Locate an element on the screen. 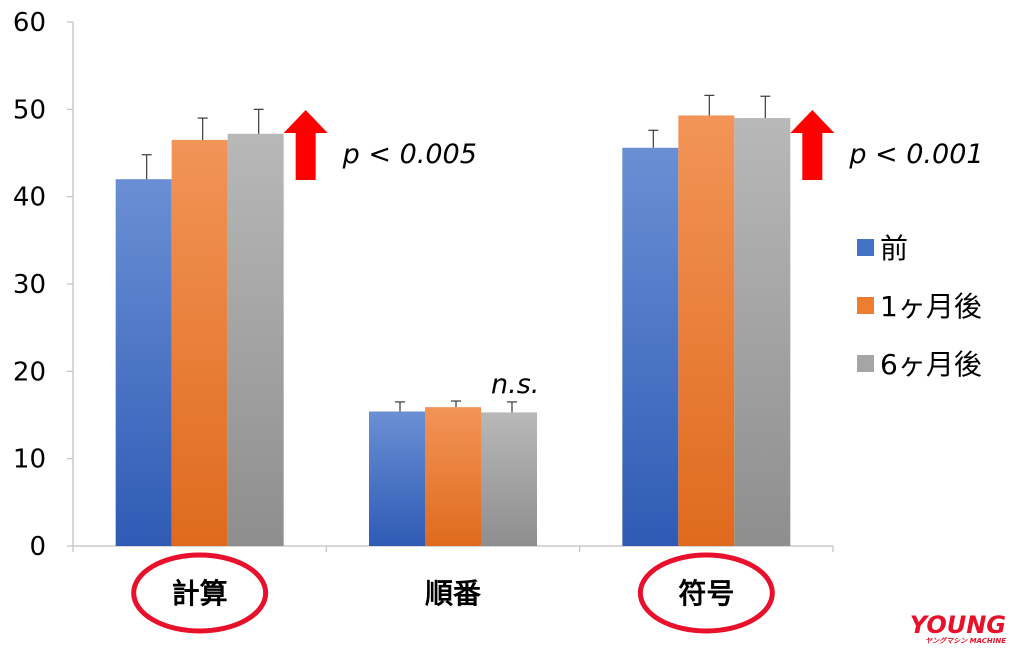 The width and height of the screenshot is (1018, 648). watermark-logo: YOUNG ヤングマシン MACHINE is located at coordinates (958, 628).